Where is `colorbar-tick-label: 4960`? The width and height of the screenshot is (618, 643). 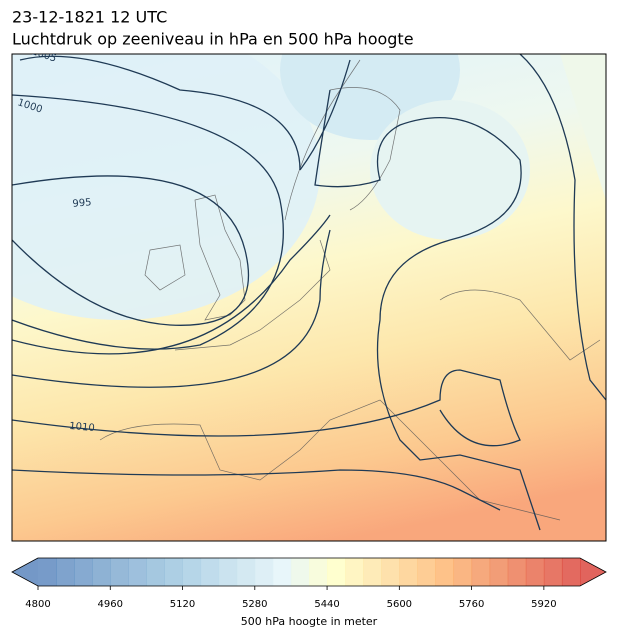 colorbar-tick-label: 4960 is located at coordinates (110, 604).